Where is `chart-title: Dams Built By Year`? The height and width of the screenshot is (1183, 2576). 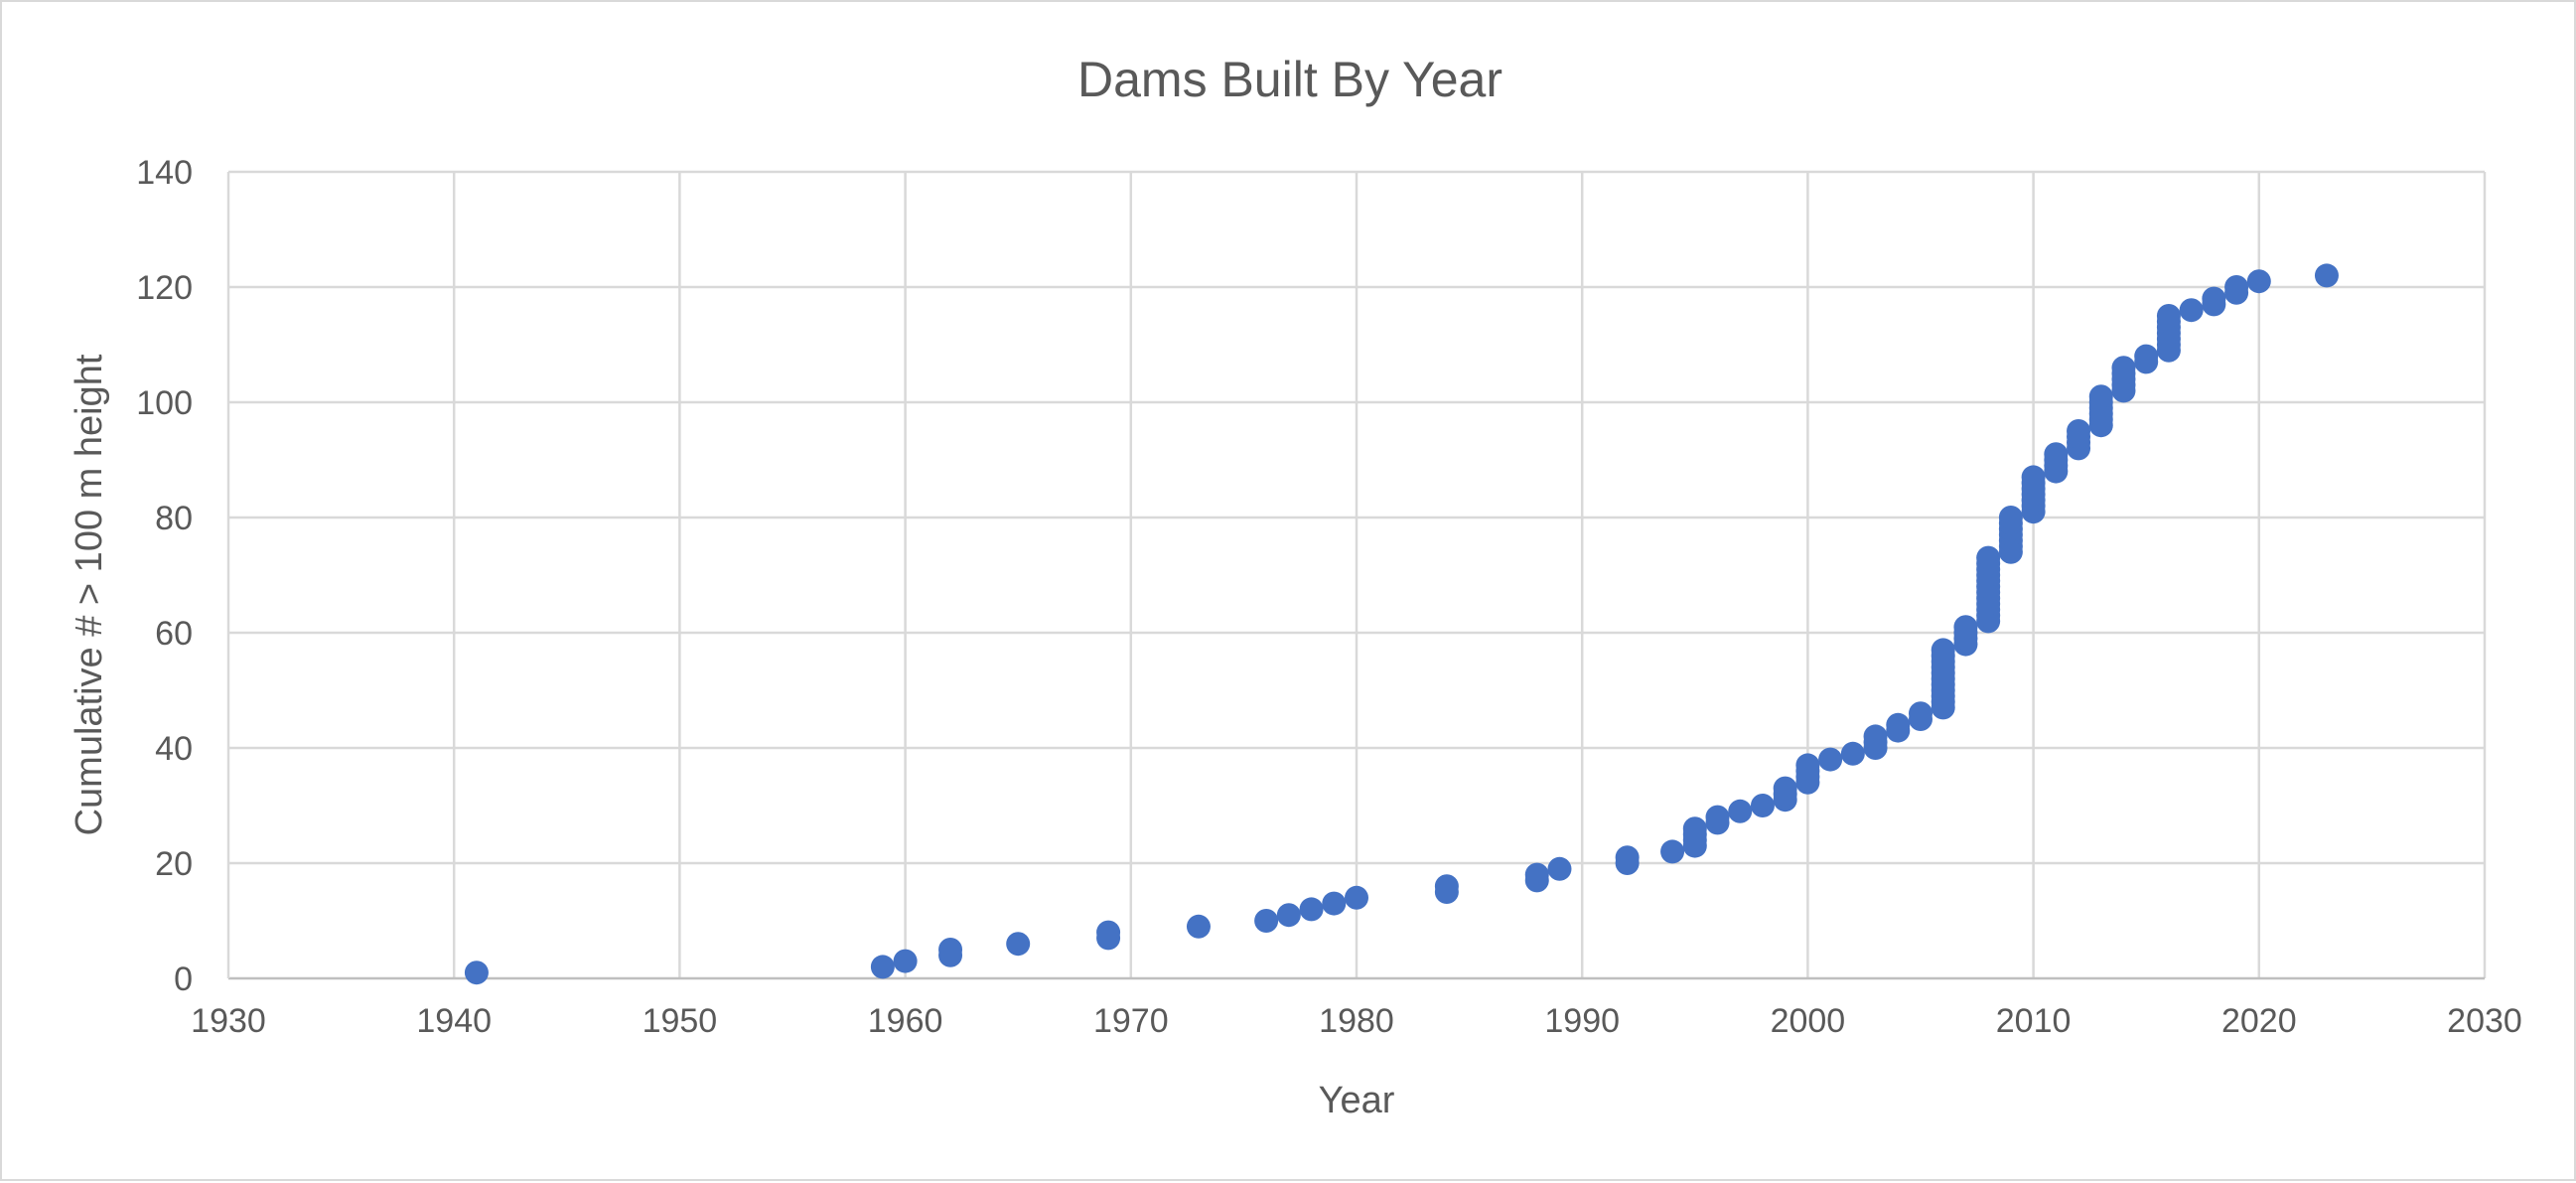
chart-title: Dams Built By Year is located at coordinates (1290, 79).